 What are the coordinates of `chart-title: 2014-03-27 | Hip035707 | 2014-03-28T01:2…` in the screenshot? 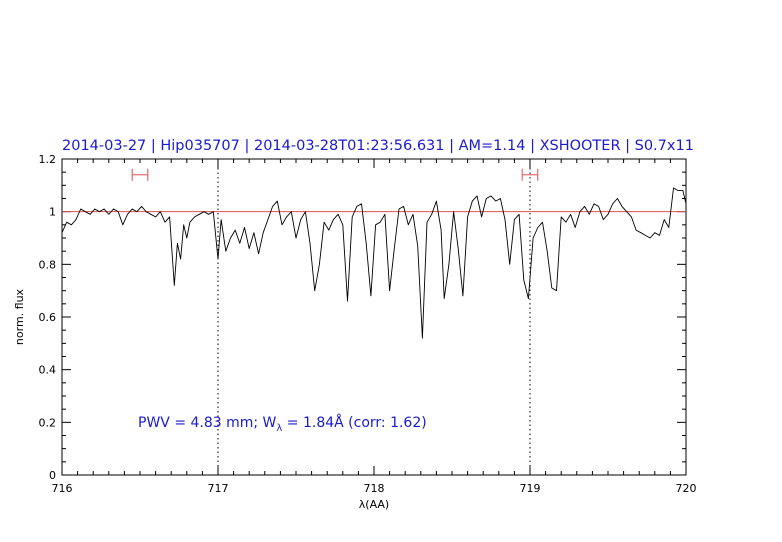 It's located at (378, 146).